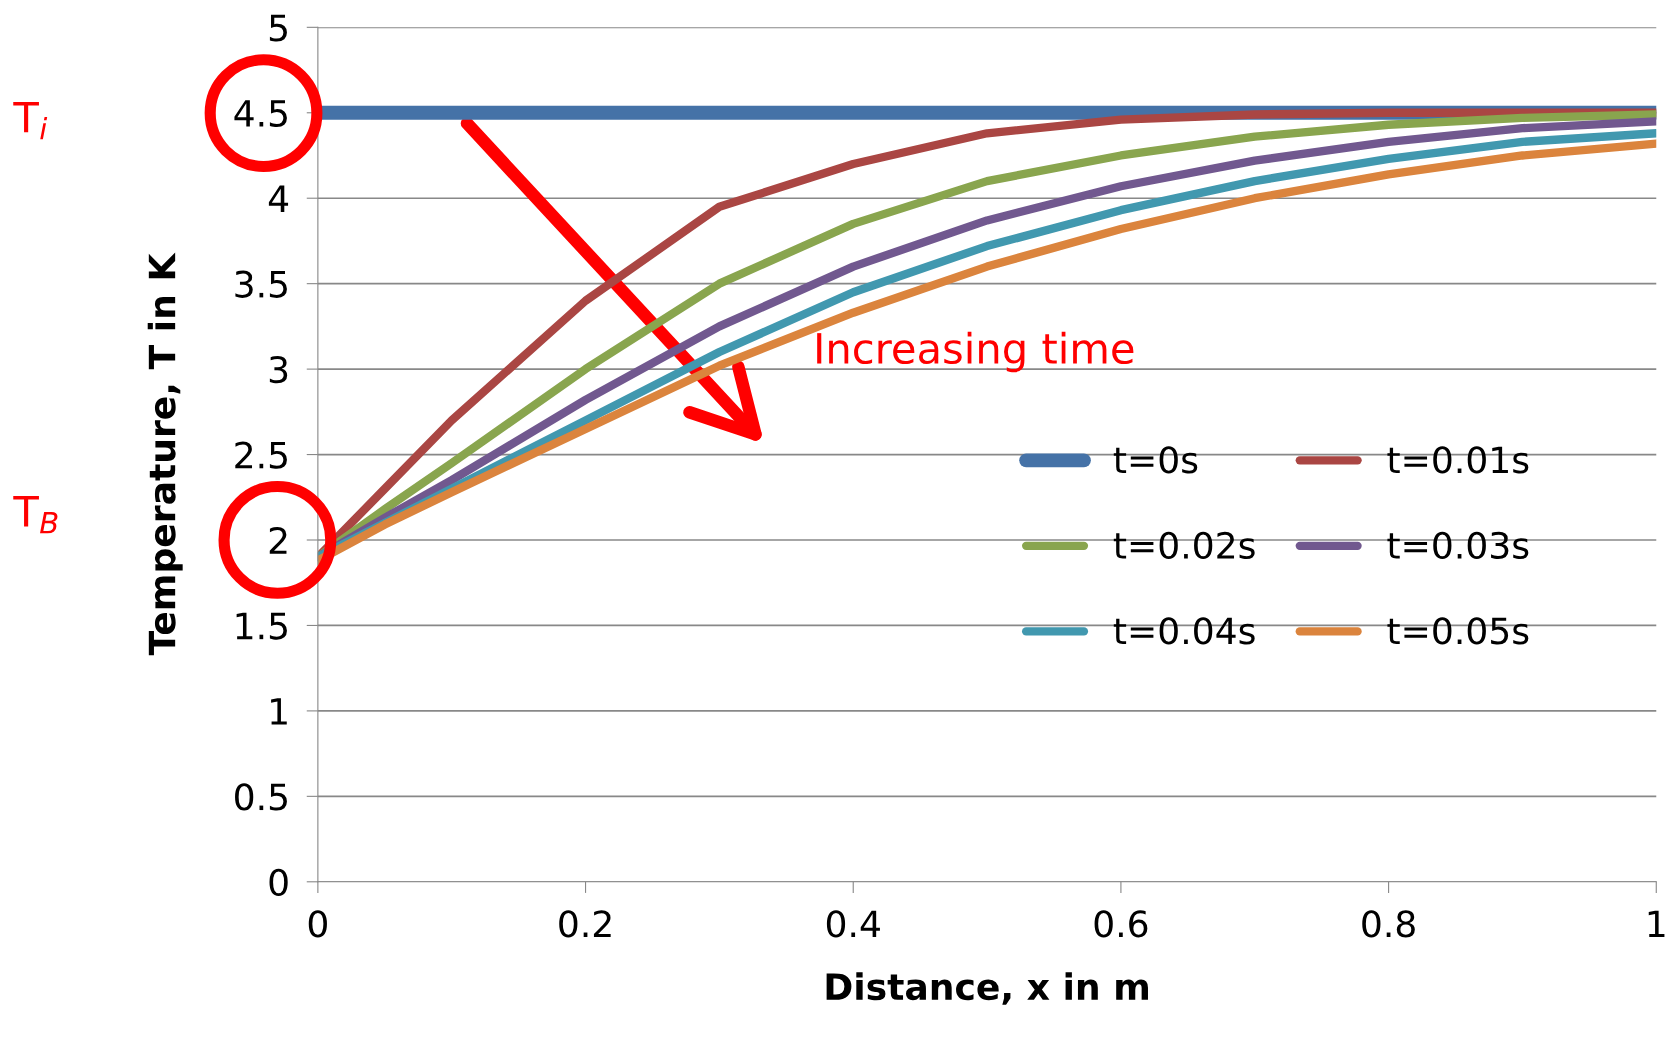 This screenshot has height=1051, width=1673. Describe the element at coordinates (975, 352) in the screenshot. I see `annotation: Increasing time` at that location.